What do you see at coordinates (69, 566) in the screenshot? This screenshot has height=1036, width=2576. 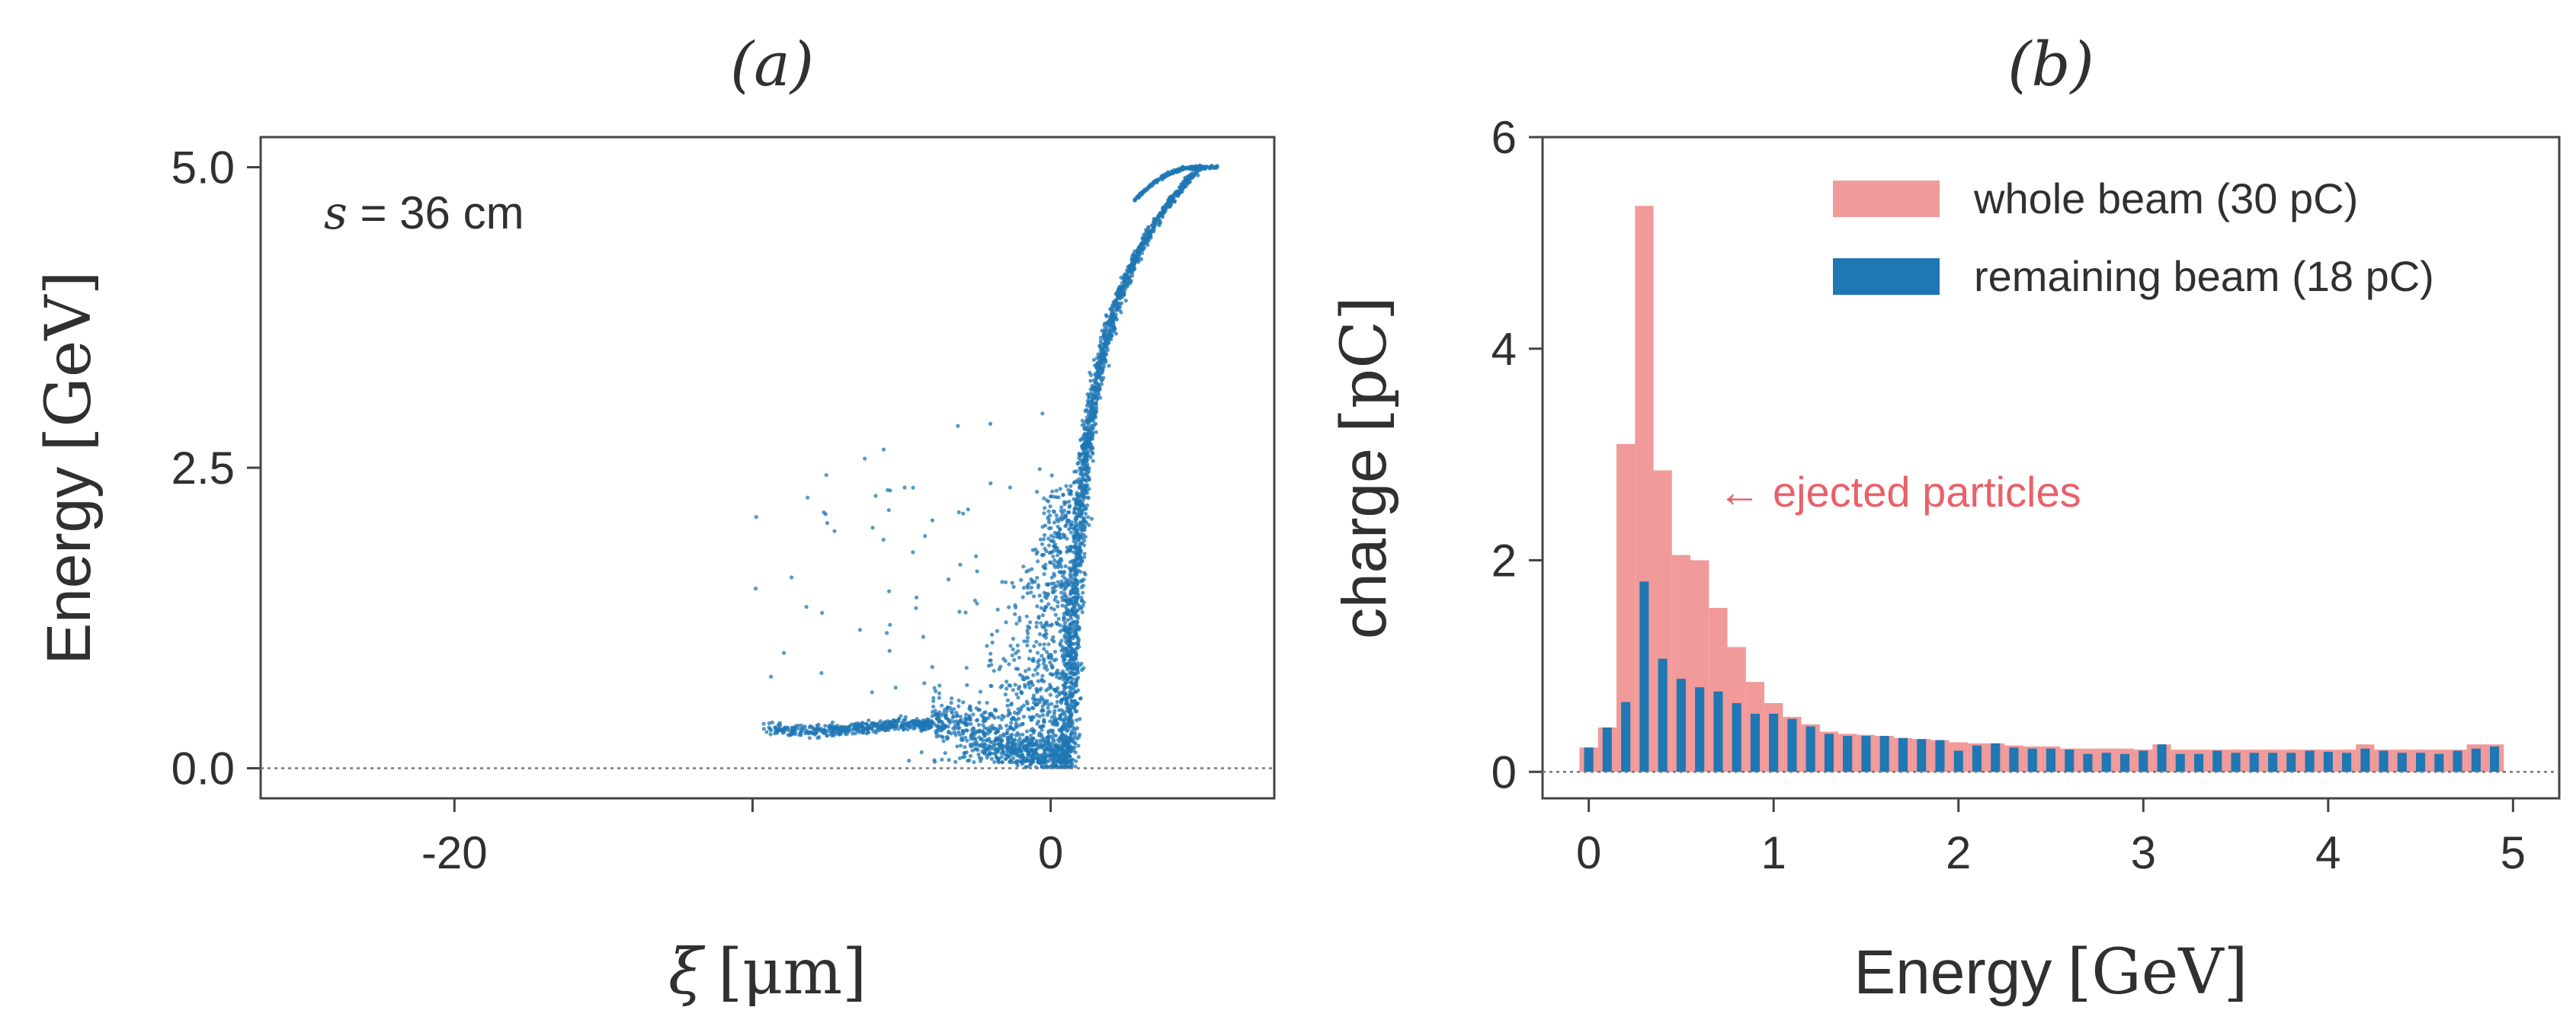 I see `ylabel-word: Energy` at bounding box center [69, 566].